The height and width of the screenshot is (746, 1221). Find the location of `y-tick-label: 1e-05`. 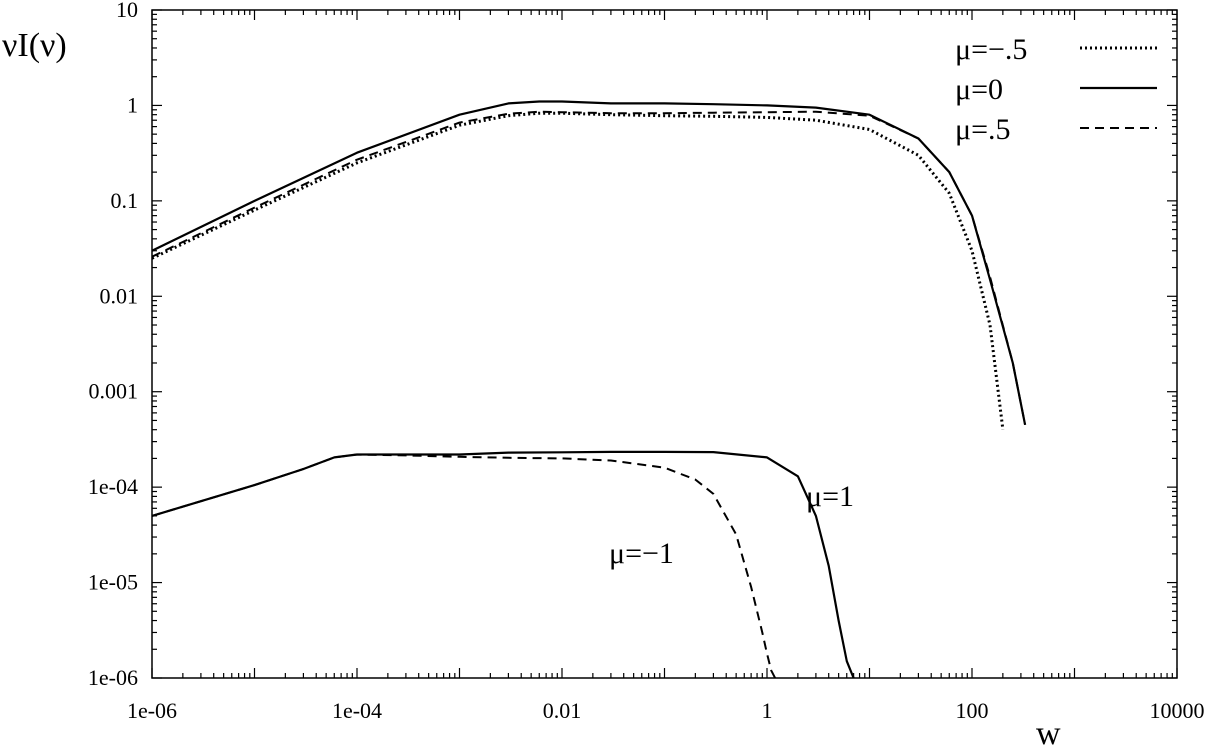

y-tick-label: 1e-05 is located at coordinates (113, 582).